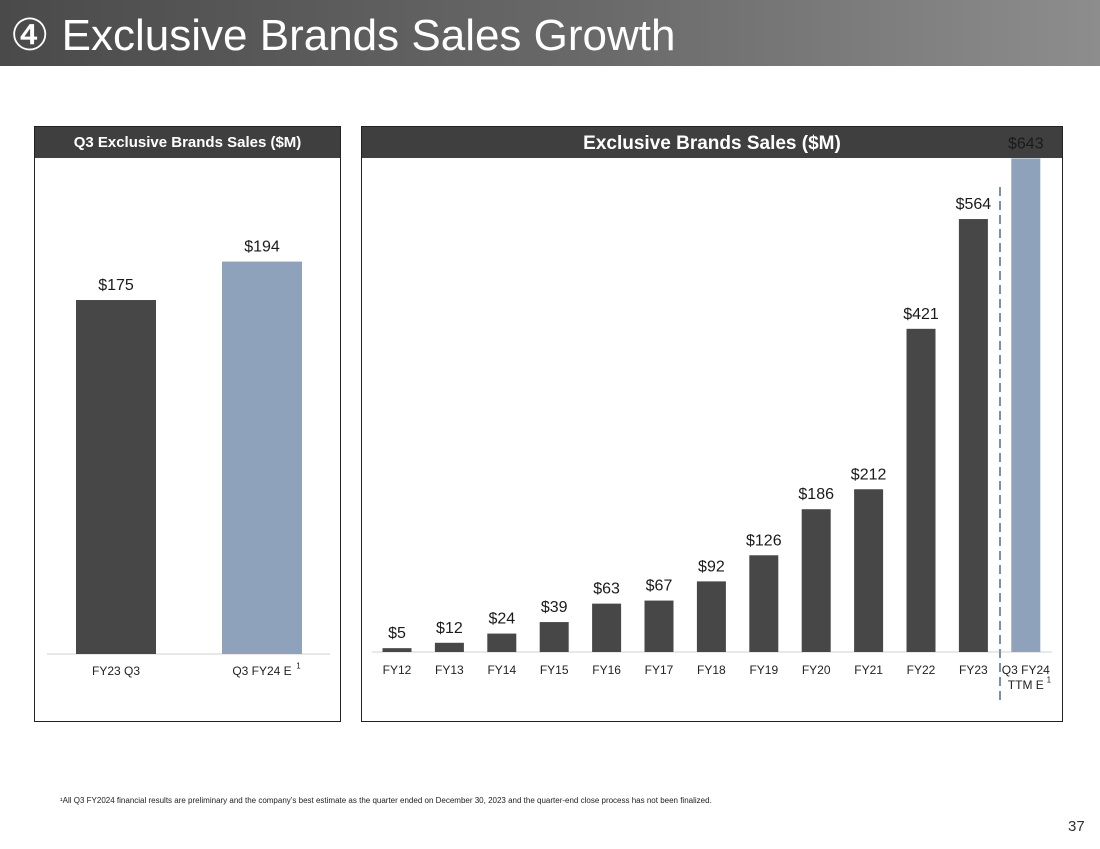 The width and height of the screenshot is (1100, 849). What do you see at coordinates (1026, 143) in the screenshot?
I see `bar-value-label: $643` at bounding box center [1026, 143].